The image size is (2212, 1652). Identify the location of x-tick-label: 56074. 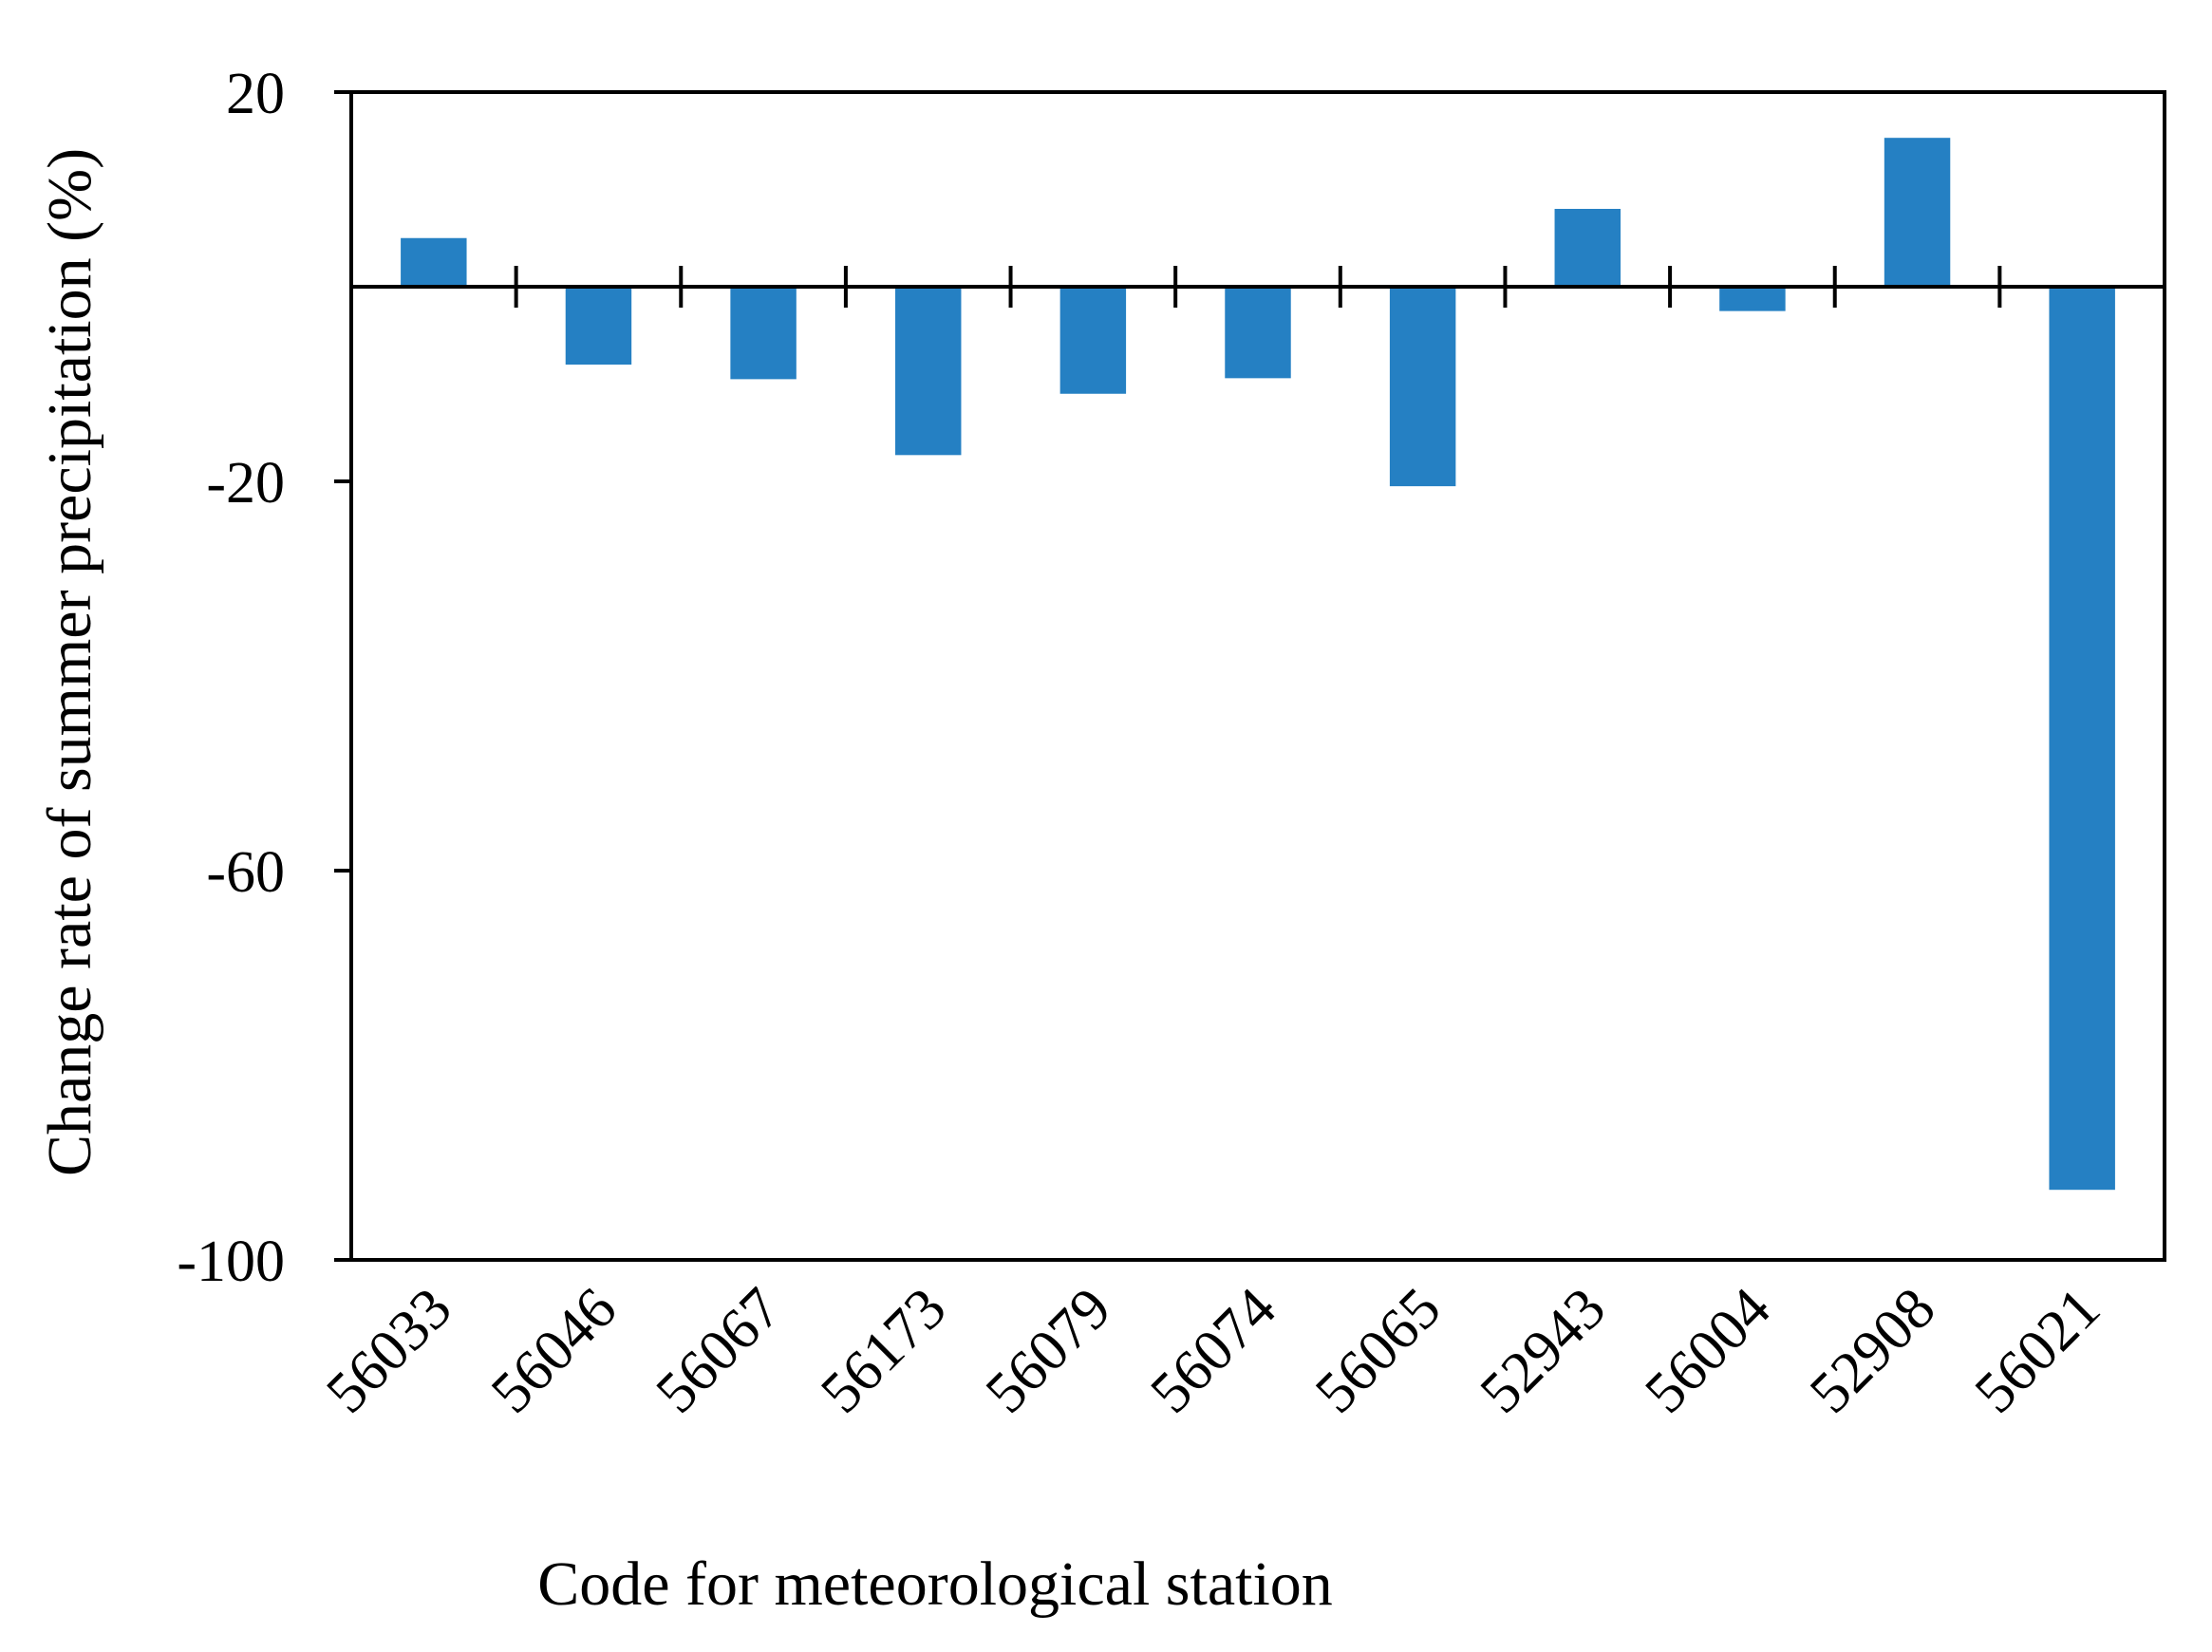
(1213, 1351).